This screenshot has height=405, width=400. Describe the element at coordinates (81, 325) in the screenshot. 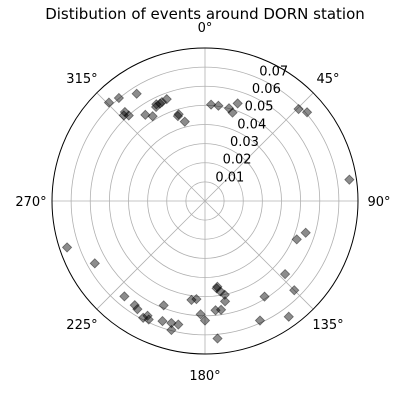

I see `theta-tick-label-225: 225°` at that location.